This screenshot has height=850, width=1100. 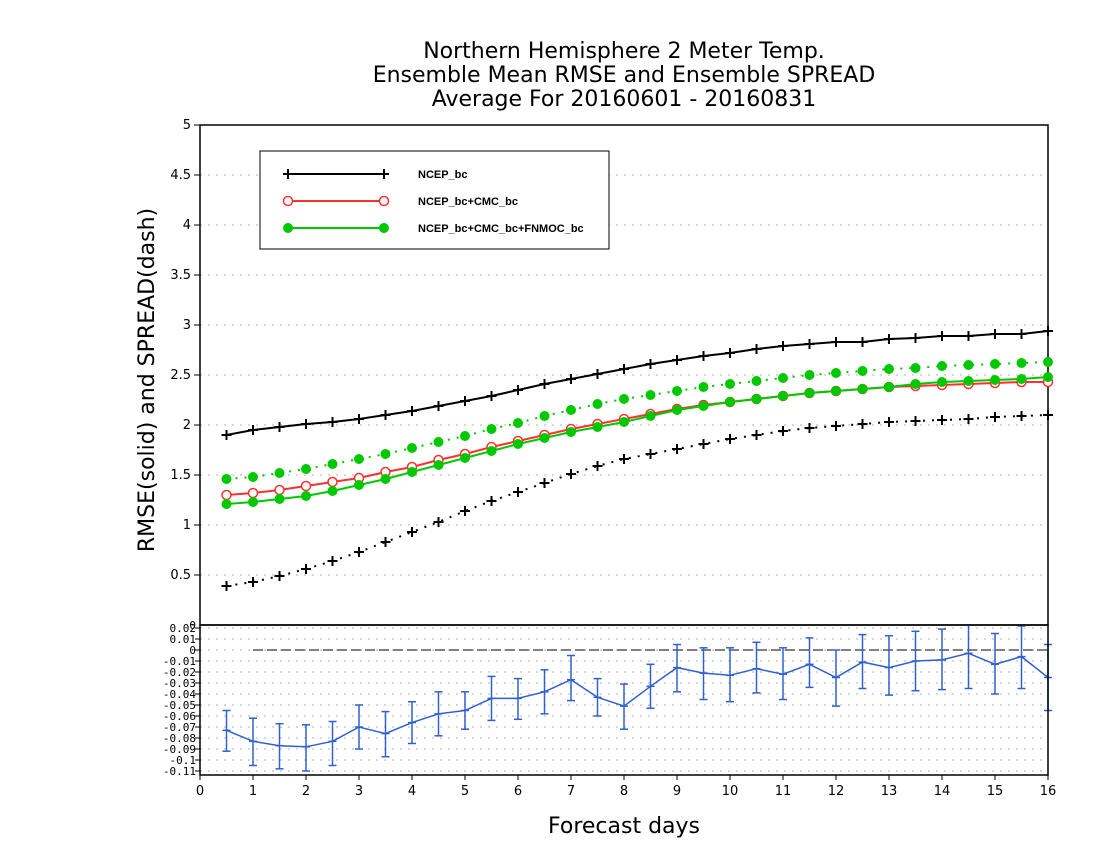 What do you see at coordinates (183, 760) in the screenshot?
I see `y-tick-label: -0.1` at bounding box center [183, 760].